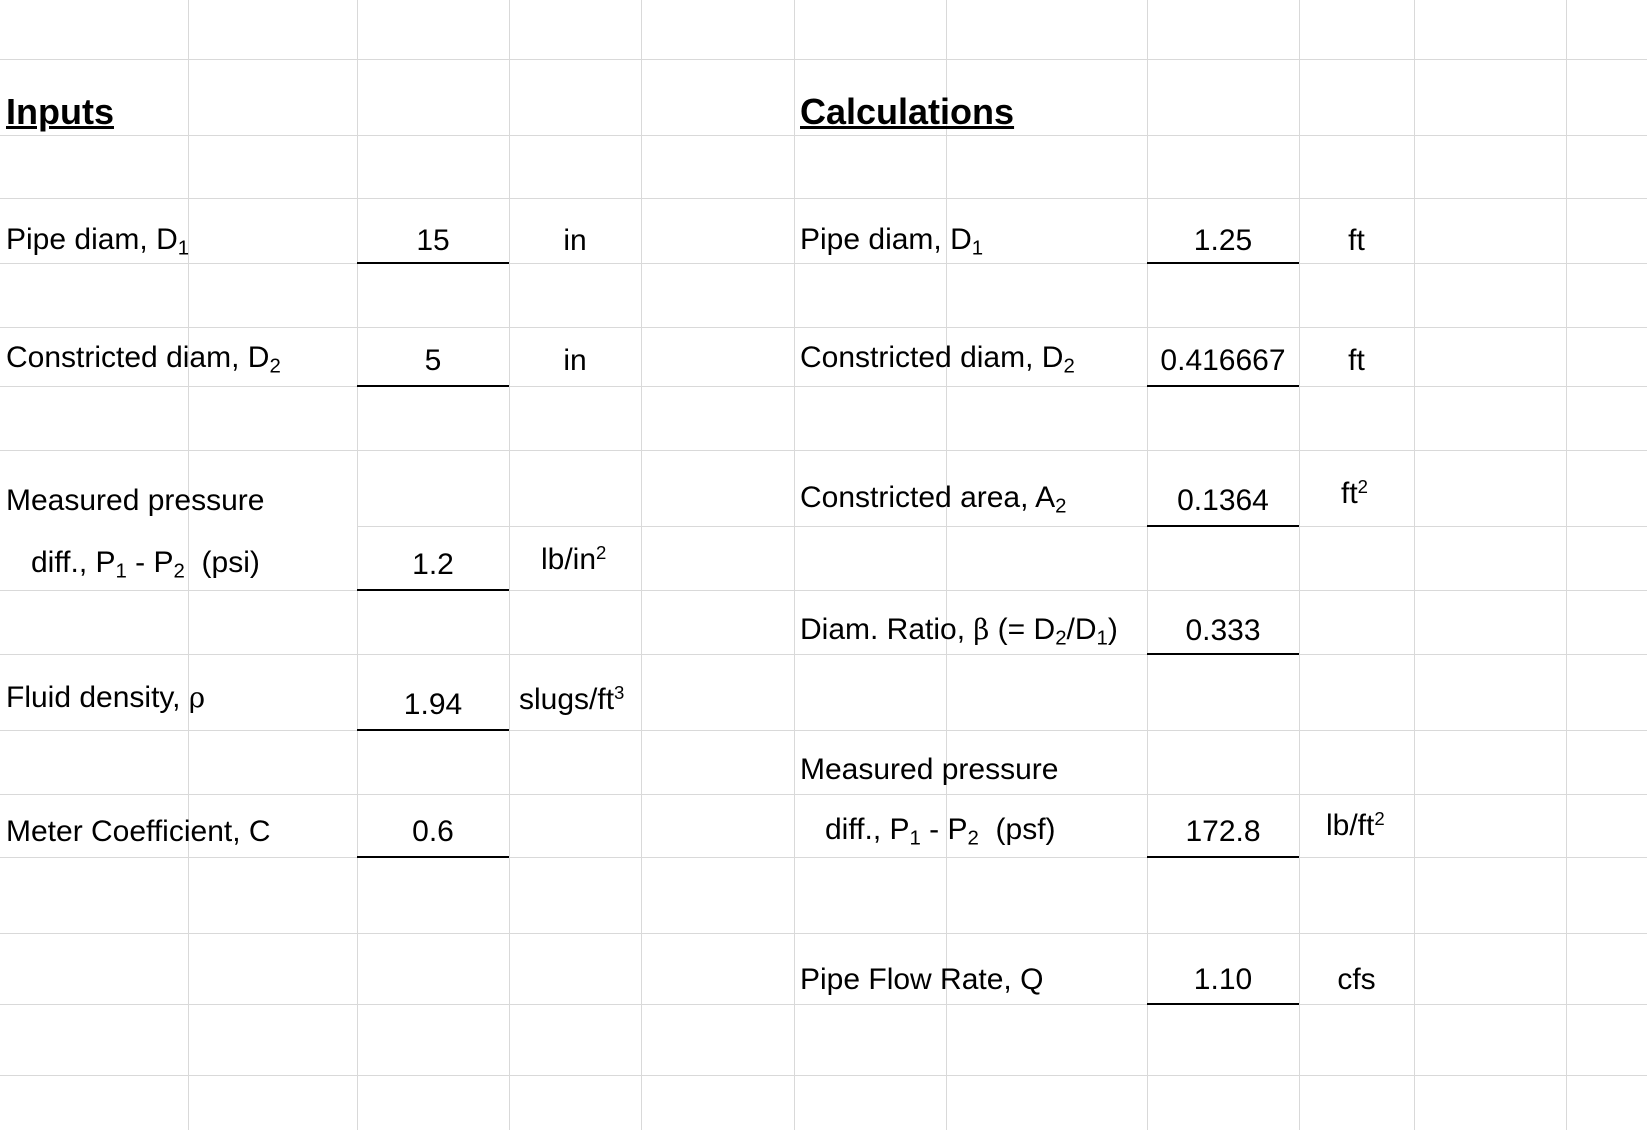 The width and height of the screenshot is (1647, 1130). I want to click on calc-constricted-area-value: 0.1364, so click(1223, 500).